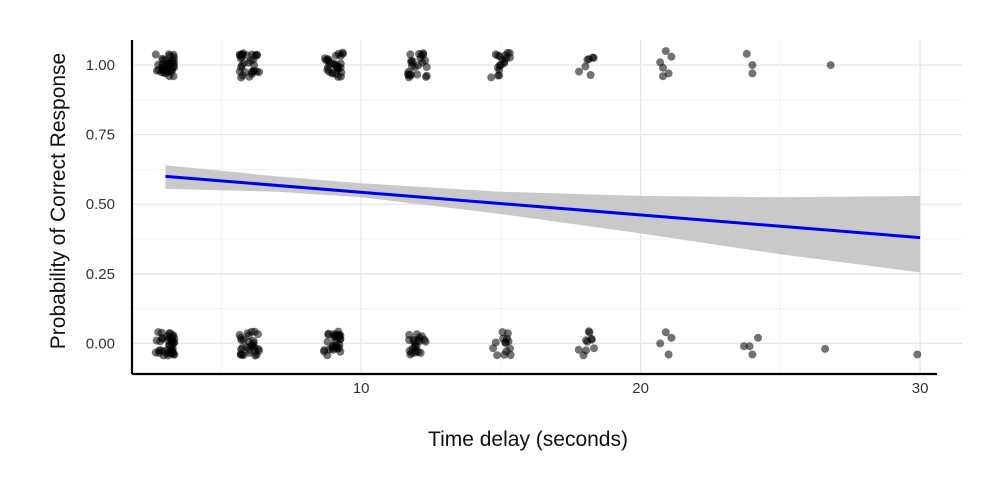  I want to click on y-tick-label: 0.25, so click(100, 274).